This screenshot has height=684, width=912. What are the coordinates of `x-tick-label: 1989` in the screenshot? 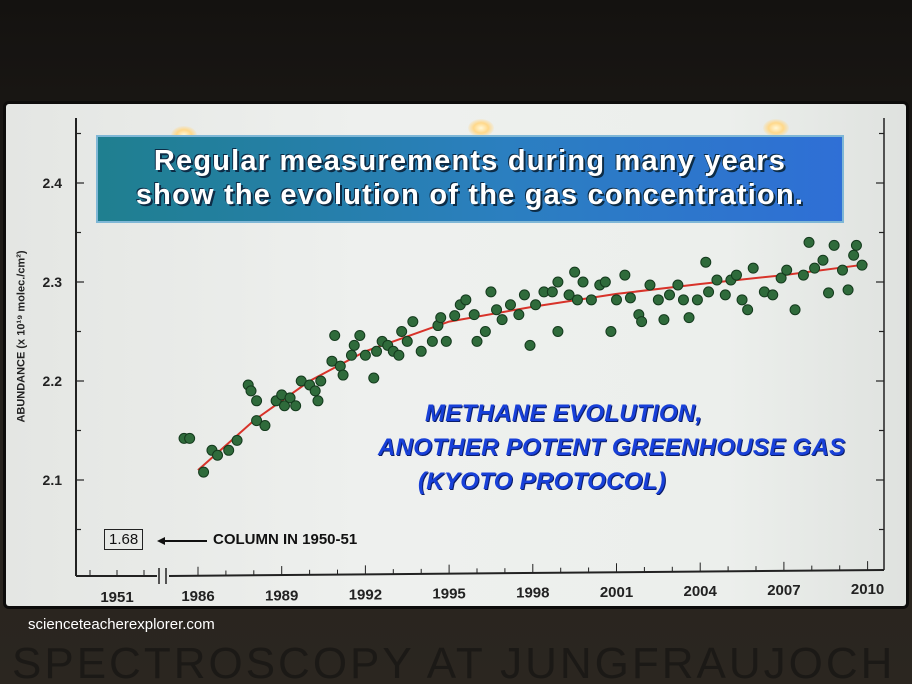 It's located at (281, 595).